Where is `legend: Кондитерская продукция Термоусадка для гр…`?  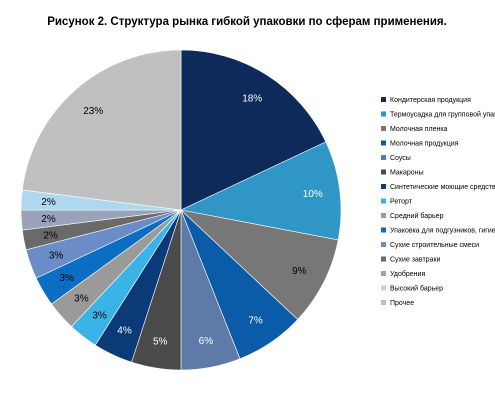
legend: Кондитерская продукция Термоусадка для гр… is located at coordinates (438, 202).